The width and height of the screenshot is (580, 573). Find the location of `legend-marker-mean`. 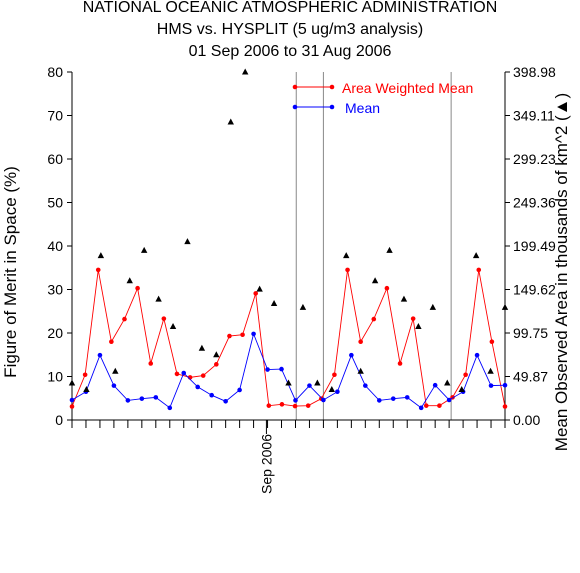

legend-marker-mean is located at coordinates (295, 107).